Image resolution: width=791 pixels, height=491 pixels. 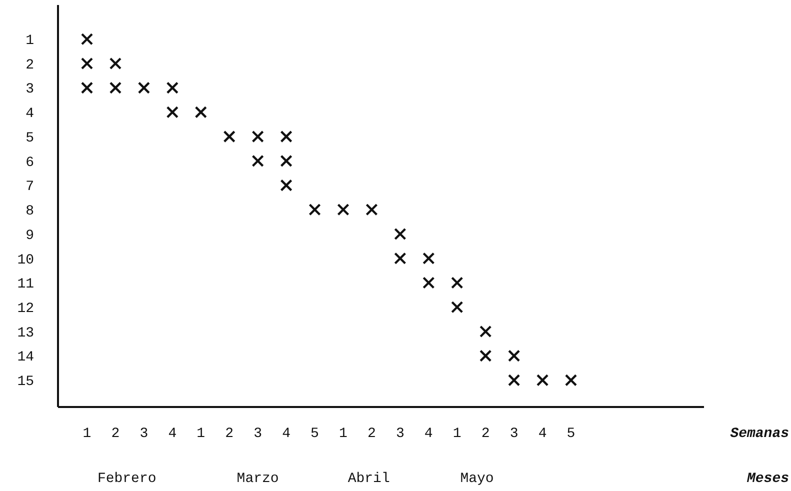 What do you see at coordinates (25, 309) in the screenshot?
I see `y-tick-label: 12` at bounding box center [25, 309].